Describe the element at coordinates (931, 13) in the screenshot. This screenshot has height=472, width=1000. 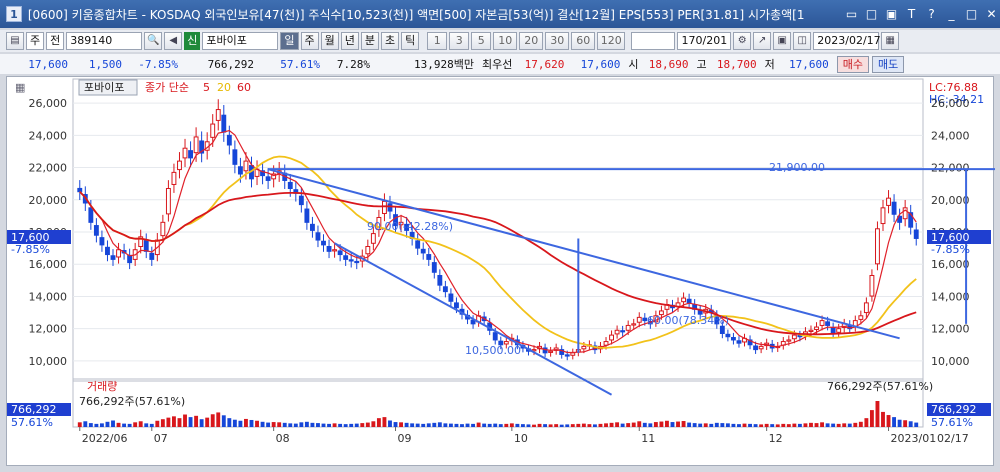
I see `help-icon: ?` at that location.